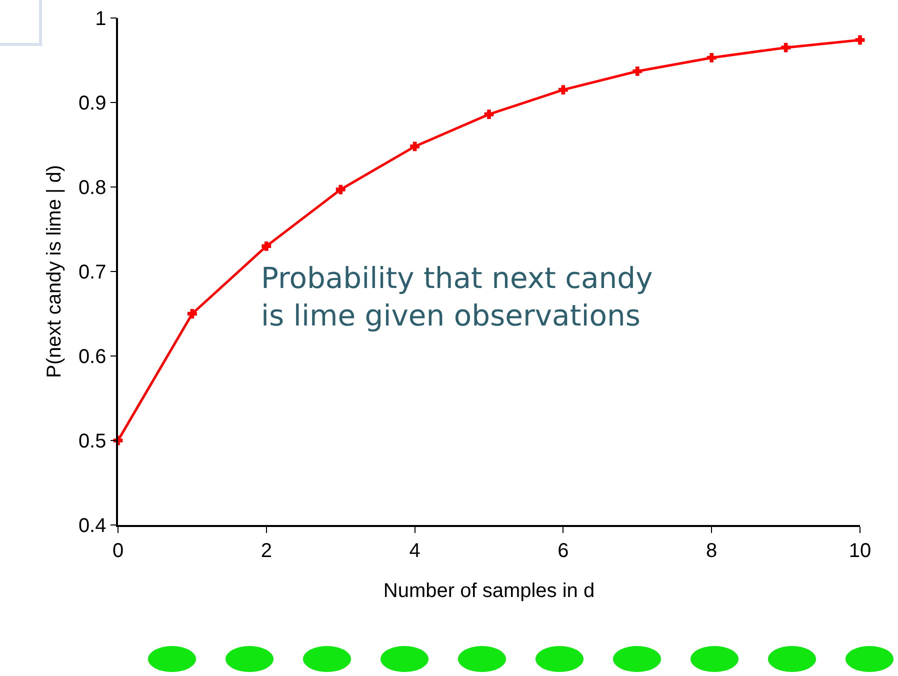 The height and width of the screenshot is (676, 898). I want to click on y-tick-label: 1, so click(100, 19).